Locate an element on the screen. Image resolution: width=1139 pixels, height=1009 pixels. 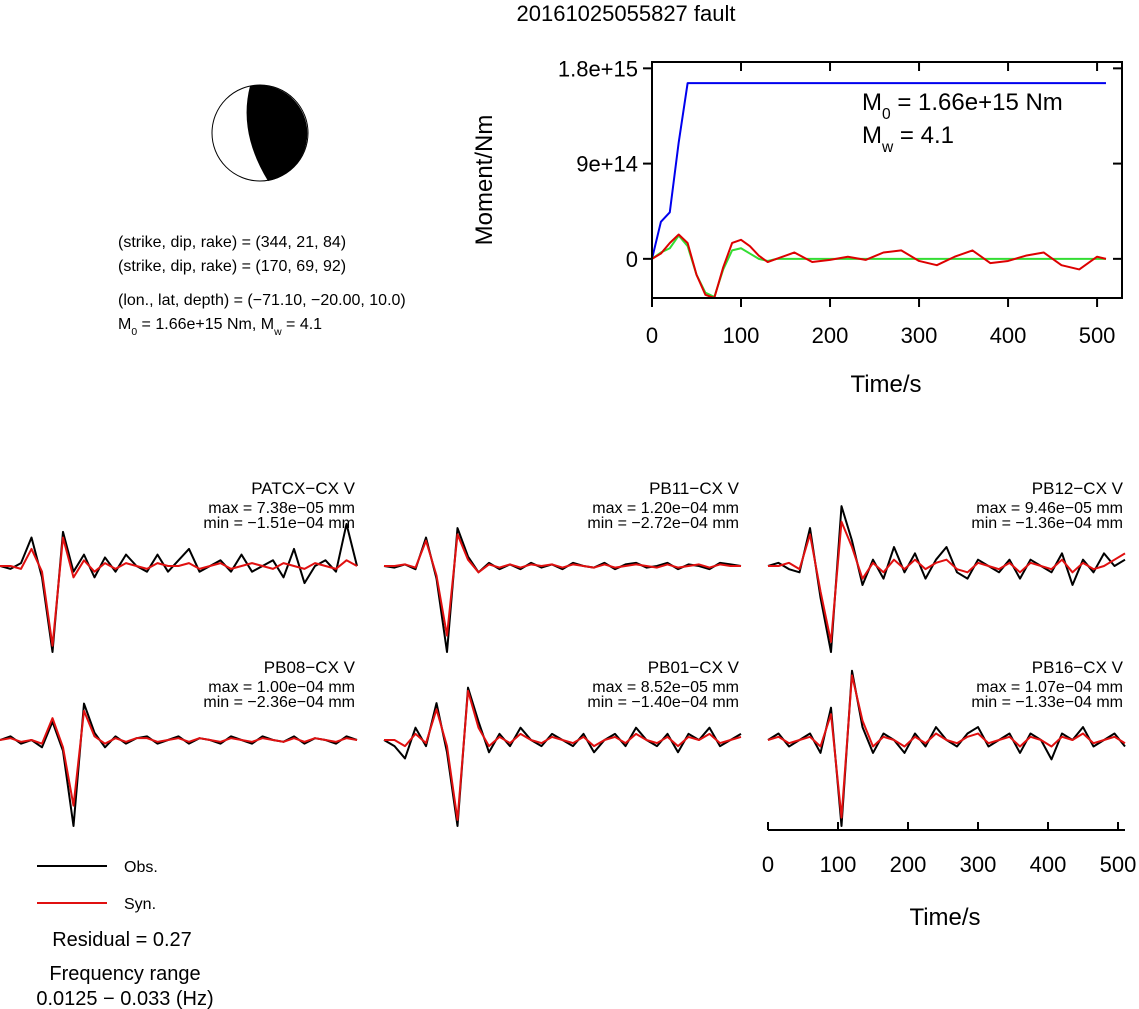
figure-title: 20161025055827 fault is located at coordinates (626, 13).